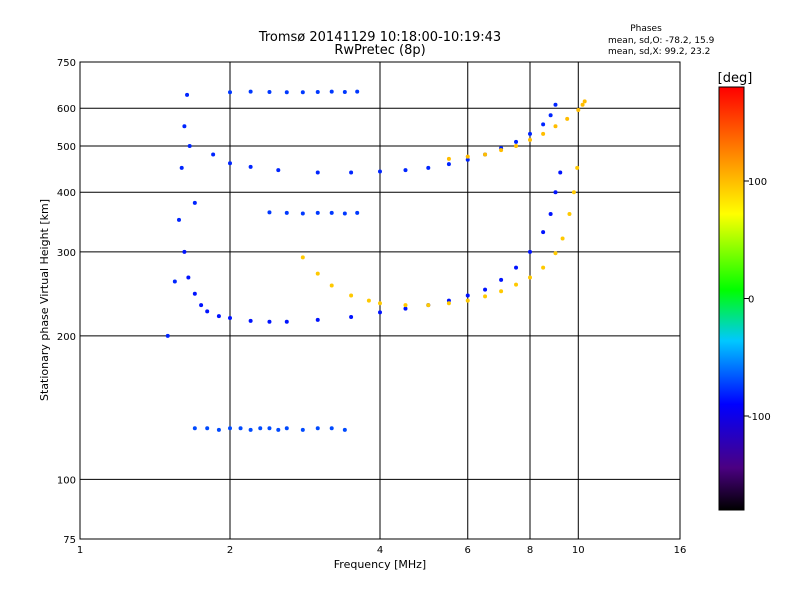  What do you see at coordinates (578, 550) in the screenshot?
I see `x-tick-label: 10` at bounding box center [578, 550].